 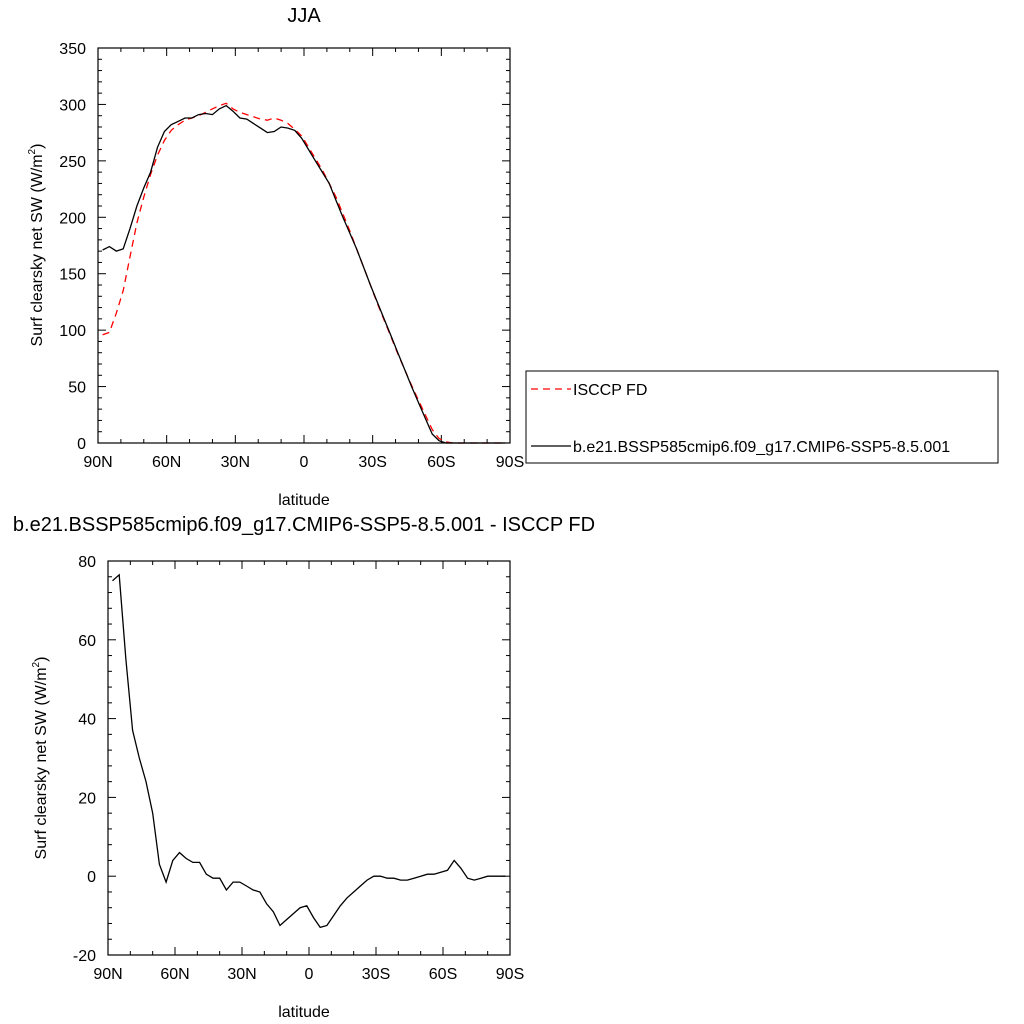 What do you see at coordinates (72, 162) in the screenshot?
I see `top-chart-ytick-label: 250` at bounding box center [72, 162].